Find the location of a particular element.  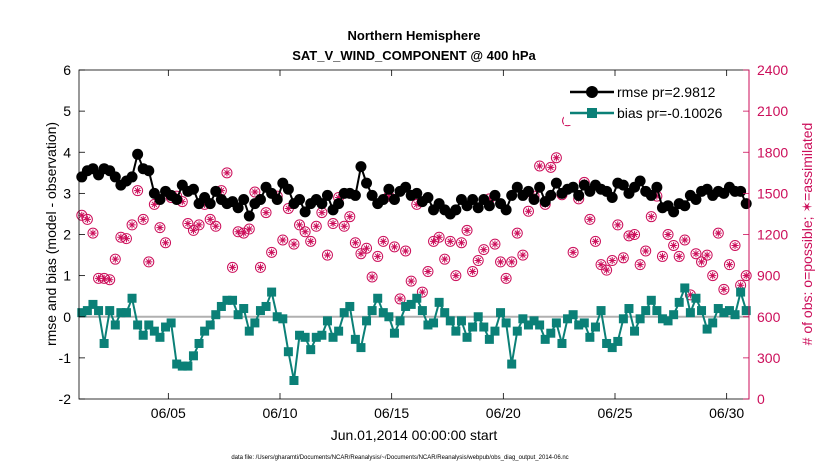

y-left-tick-label: -2 is located at coordinates (65, 399).